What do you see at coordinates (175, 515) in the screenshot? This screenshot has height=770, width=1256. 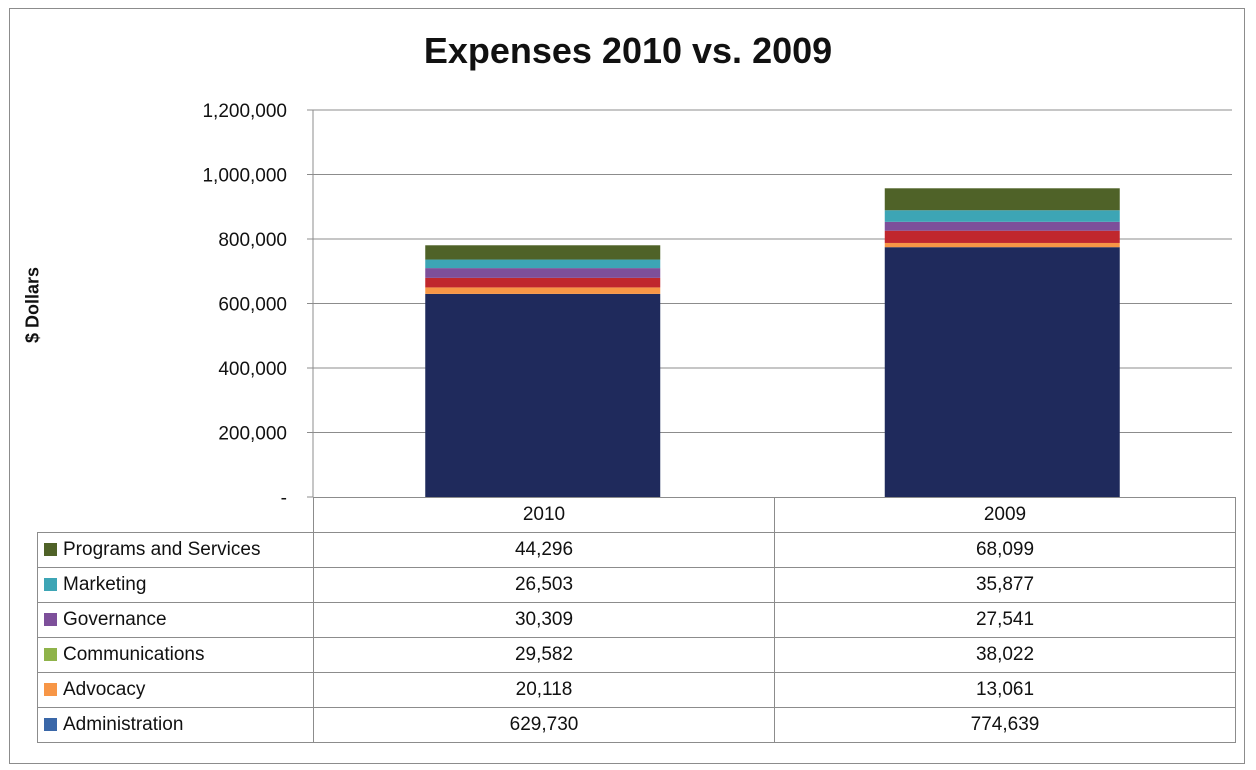 I see `table-corner` at bounding box center [175, 515].